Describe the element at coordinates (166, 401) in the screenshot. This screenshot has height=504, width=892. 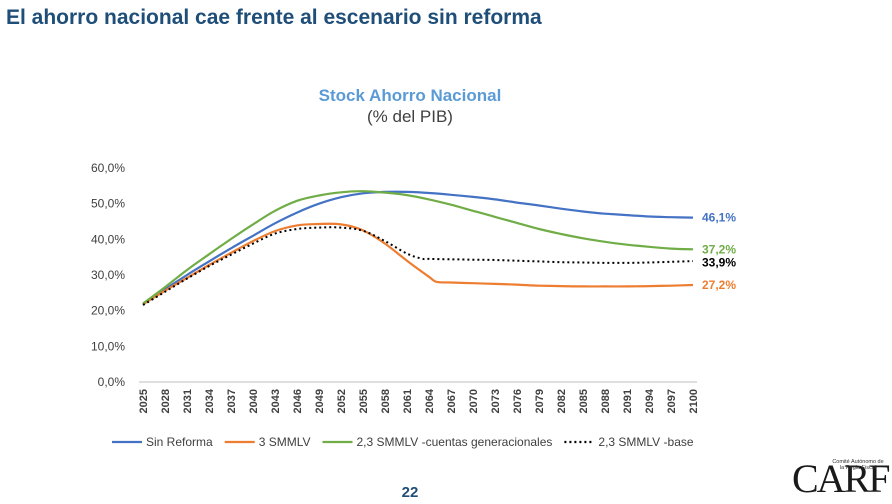
I see `x-tick-label: 2028` at that location.